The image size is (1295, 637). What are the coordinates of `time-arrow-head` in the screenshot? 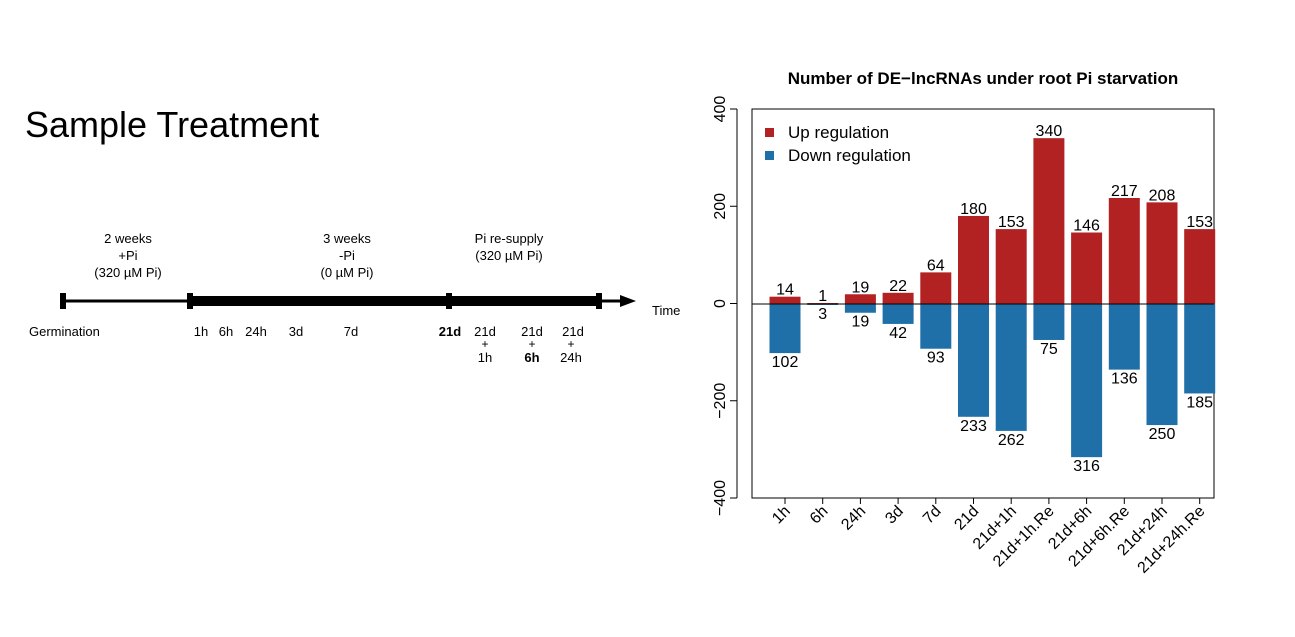 It's located at (628, 301).